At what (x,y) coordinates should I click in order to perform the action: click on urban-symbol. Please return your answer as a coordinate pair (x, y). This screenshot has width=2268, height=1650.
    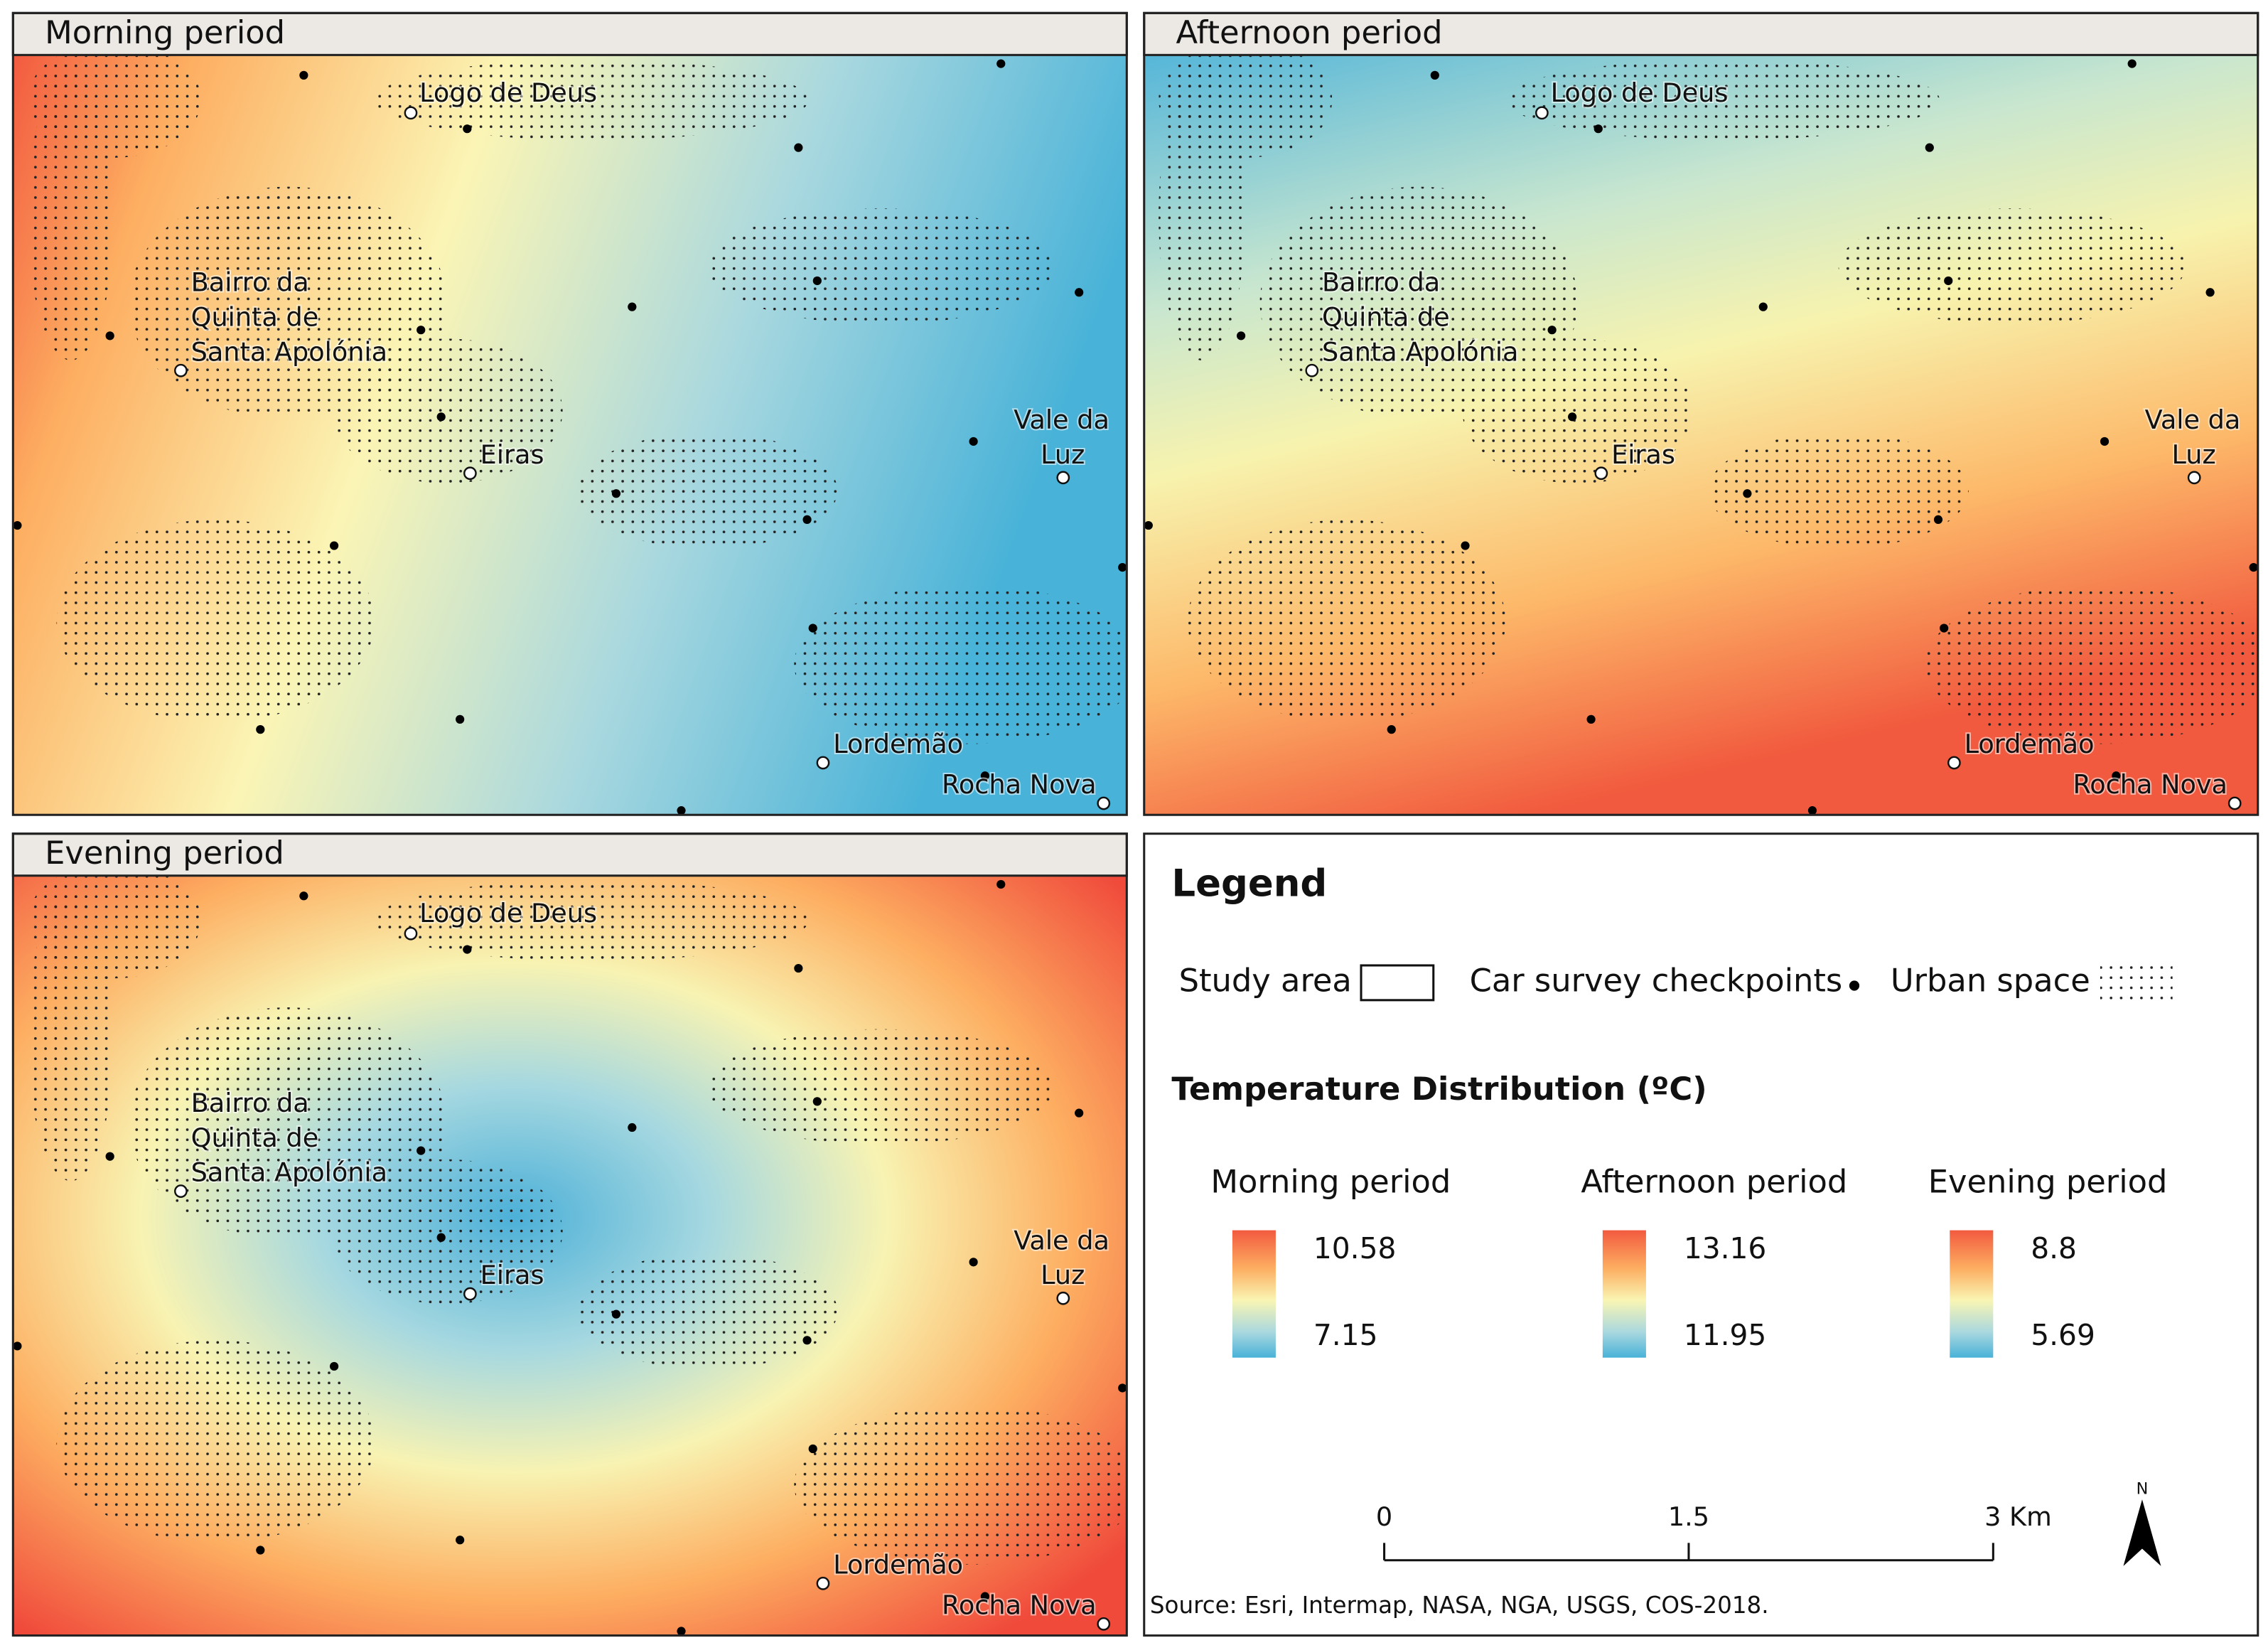
    Looking at the image, I should click on (2136, 984).